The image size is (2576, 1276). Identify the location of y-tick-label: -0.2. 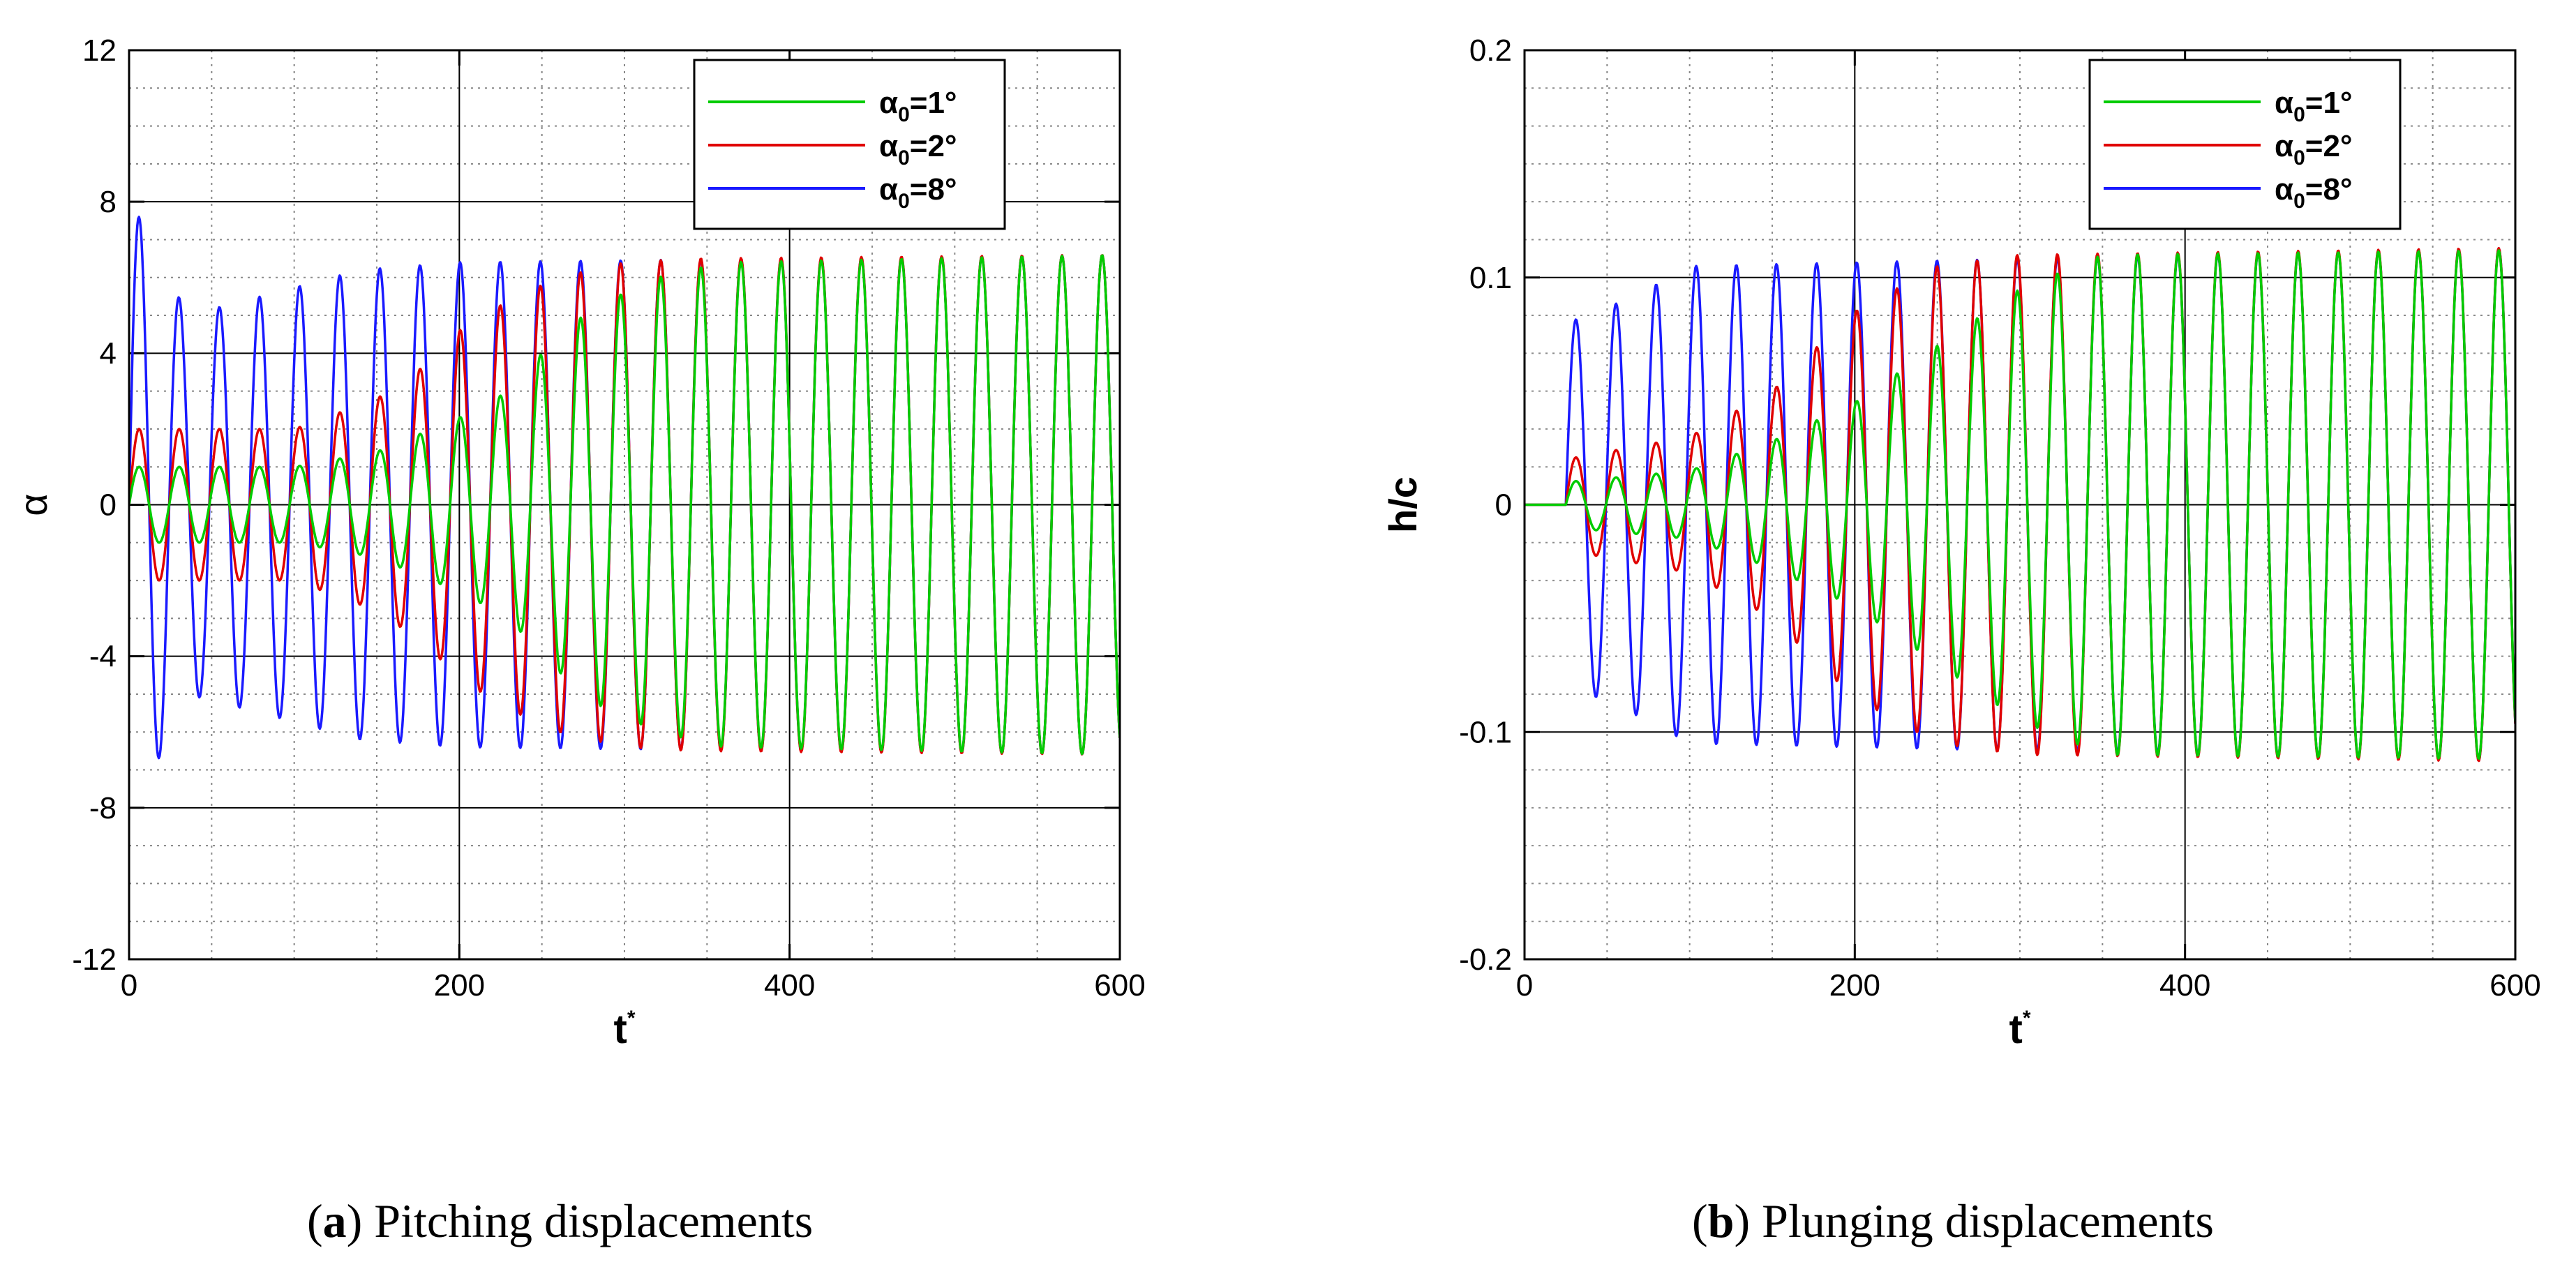
(1485, 960).